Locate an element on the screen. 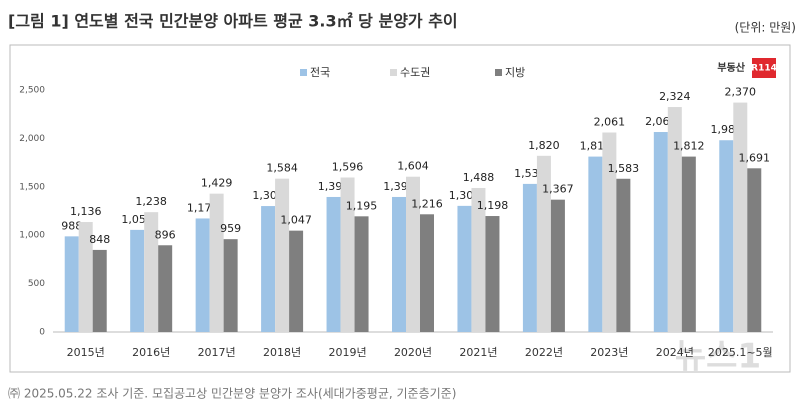 This screenshot has height=405, width=804. value-label: 1,047 is located at coordinates (296, 220).